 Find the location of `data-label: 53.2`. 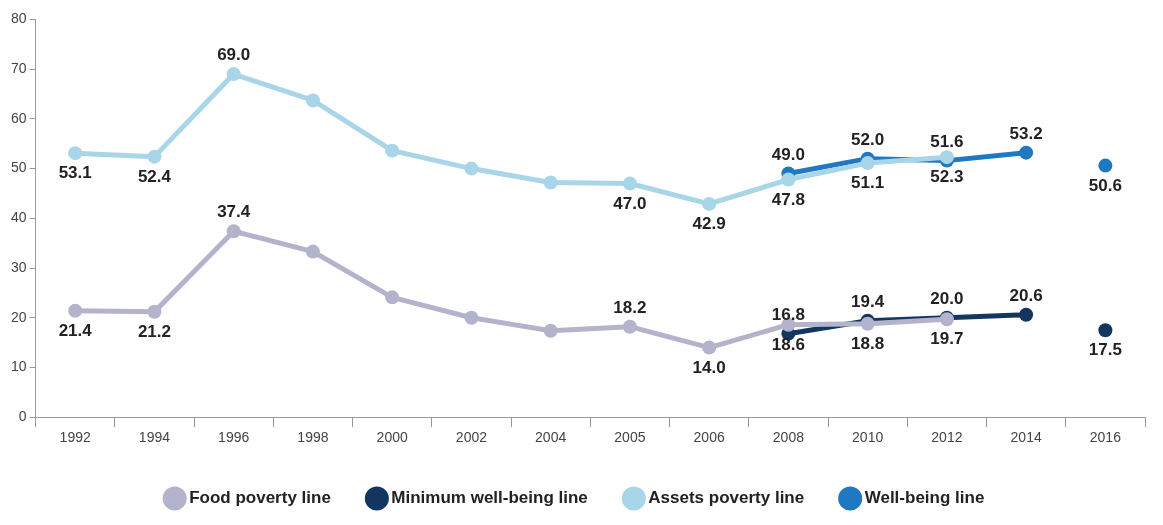

data-label: 53.2 is located at coordinates (1026, 133).